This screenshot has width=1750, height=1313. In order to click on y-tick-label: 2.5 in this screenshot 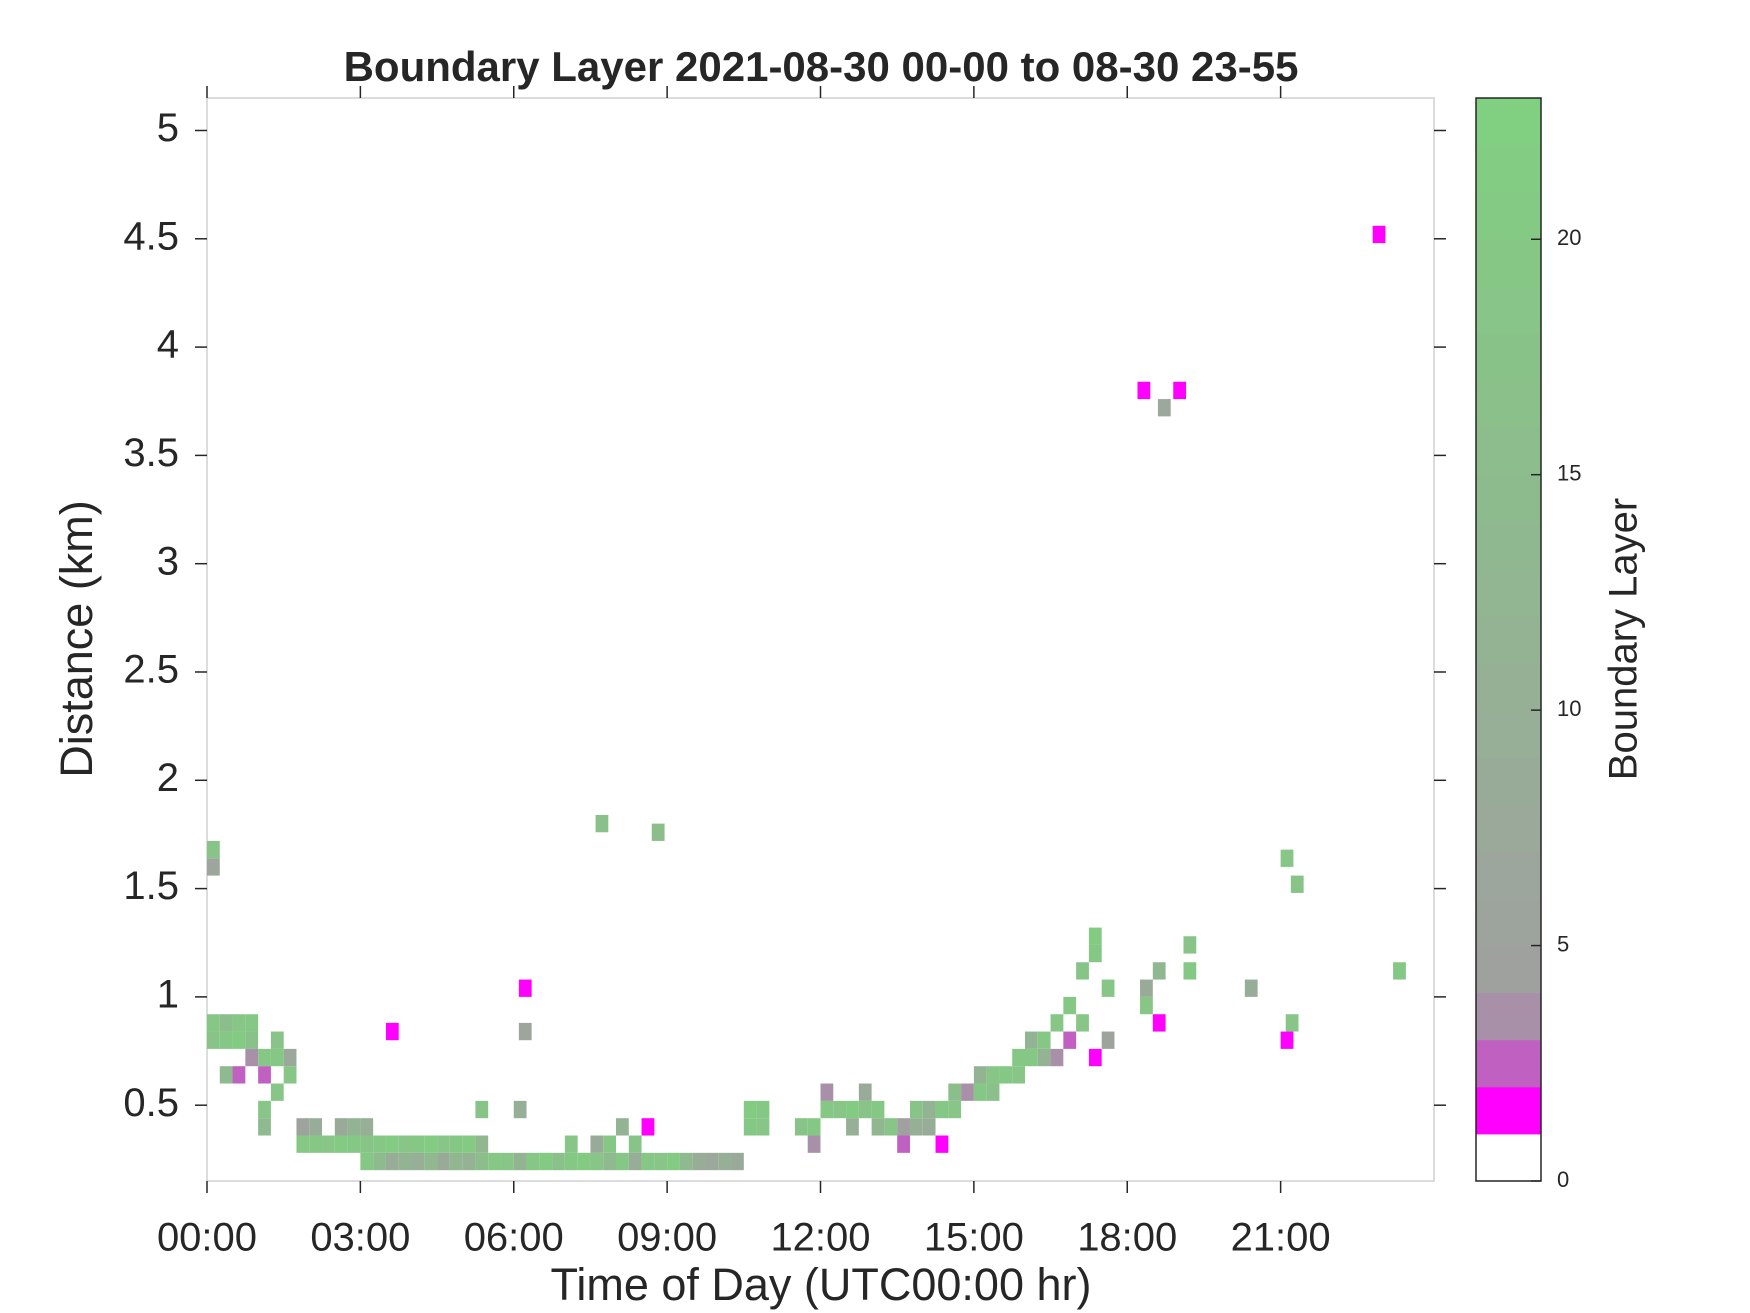, I will do `click(151, 670)`.